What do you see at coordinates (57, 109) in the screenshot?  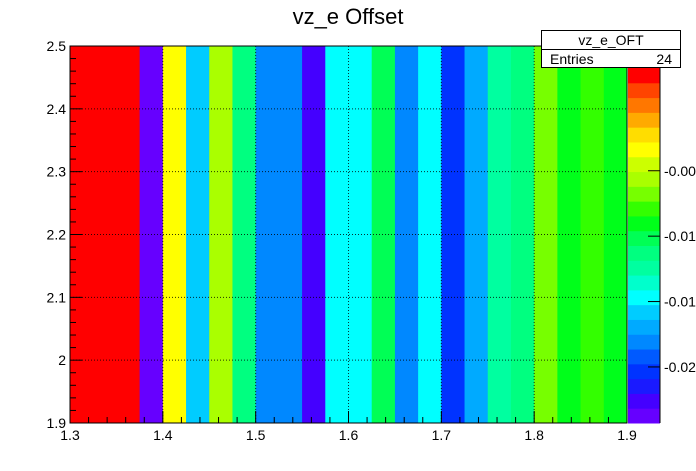 I see `y-tick-label: 2.4` at bounding box center [57, 109].